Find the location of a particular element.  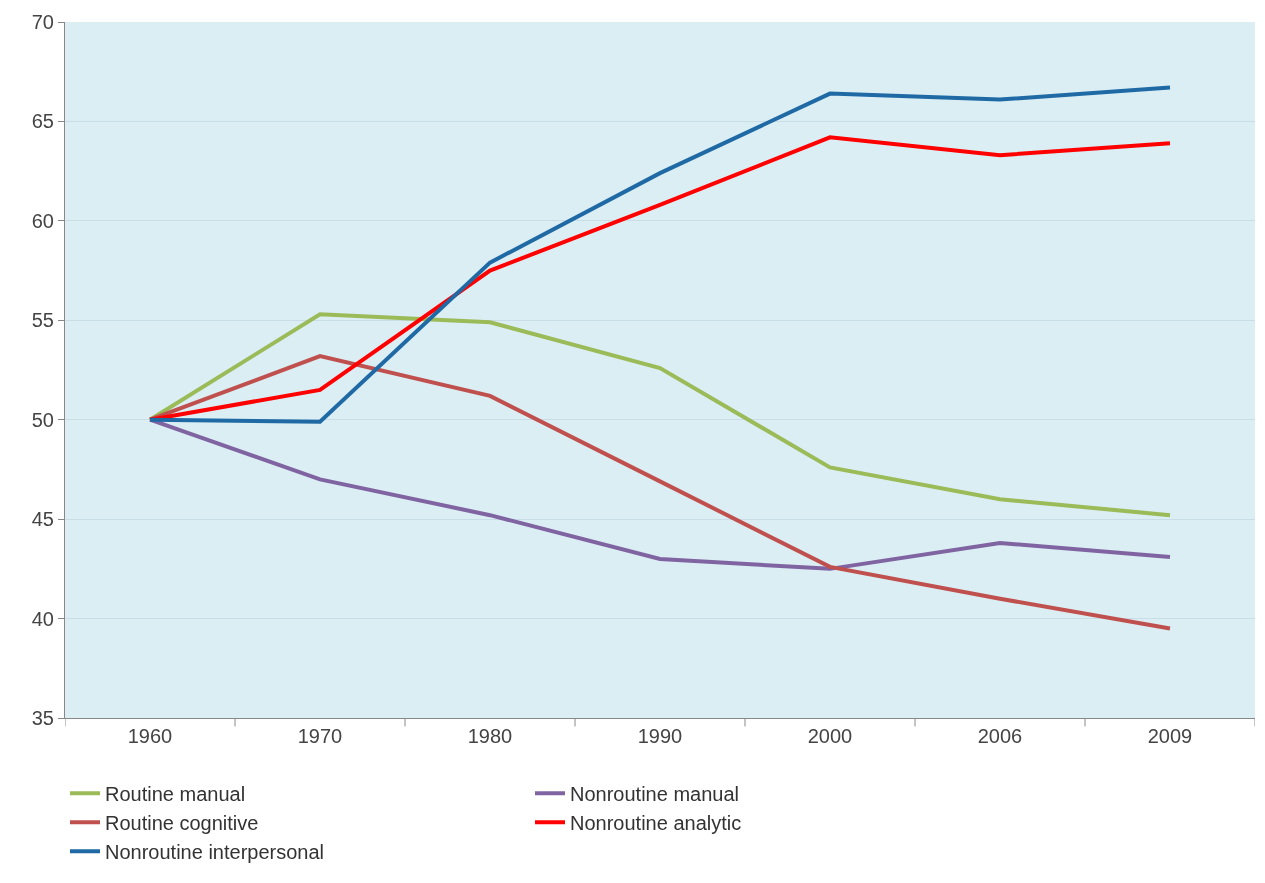

legend-label: Nonroutine analytic is located at coordinates (656, 822).